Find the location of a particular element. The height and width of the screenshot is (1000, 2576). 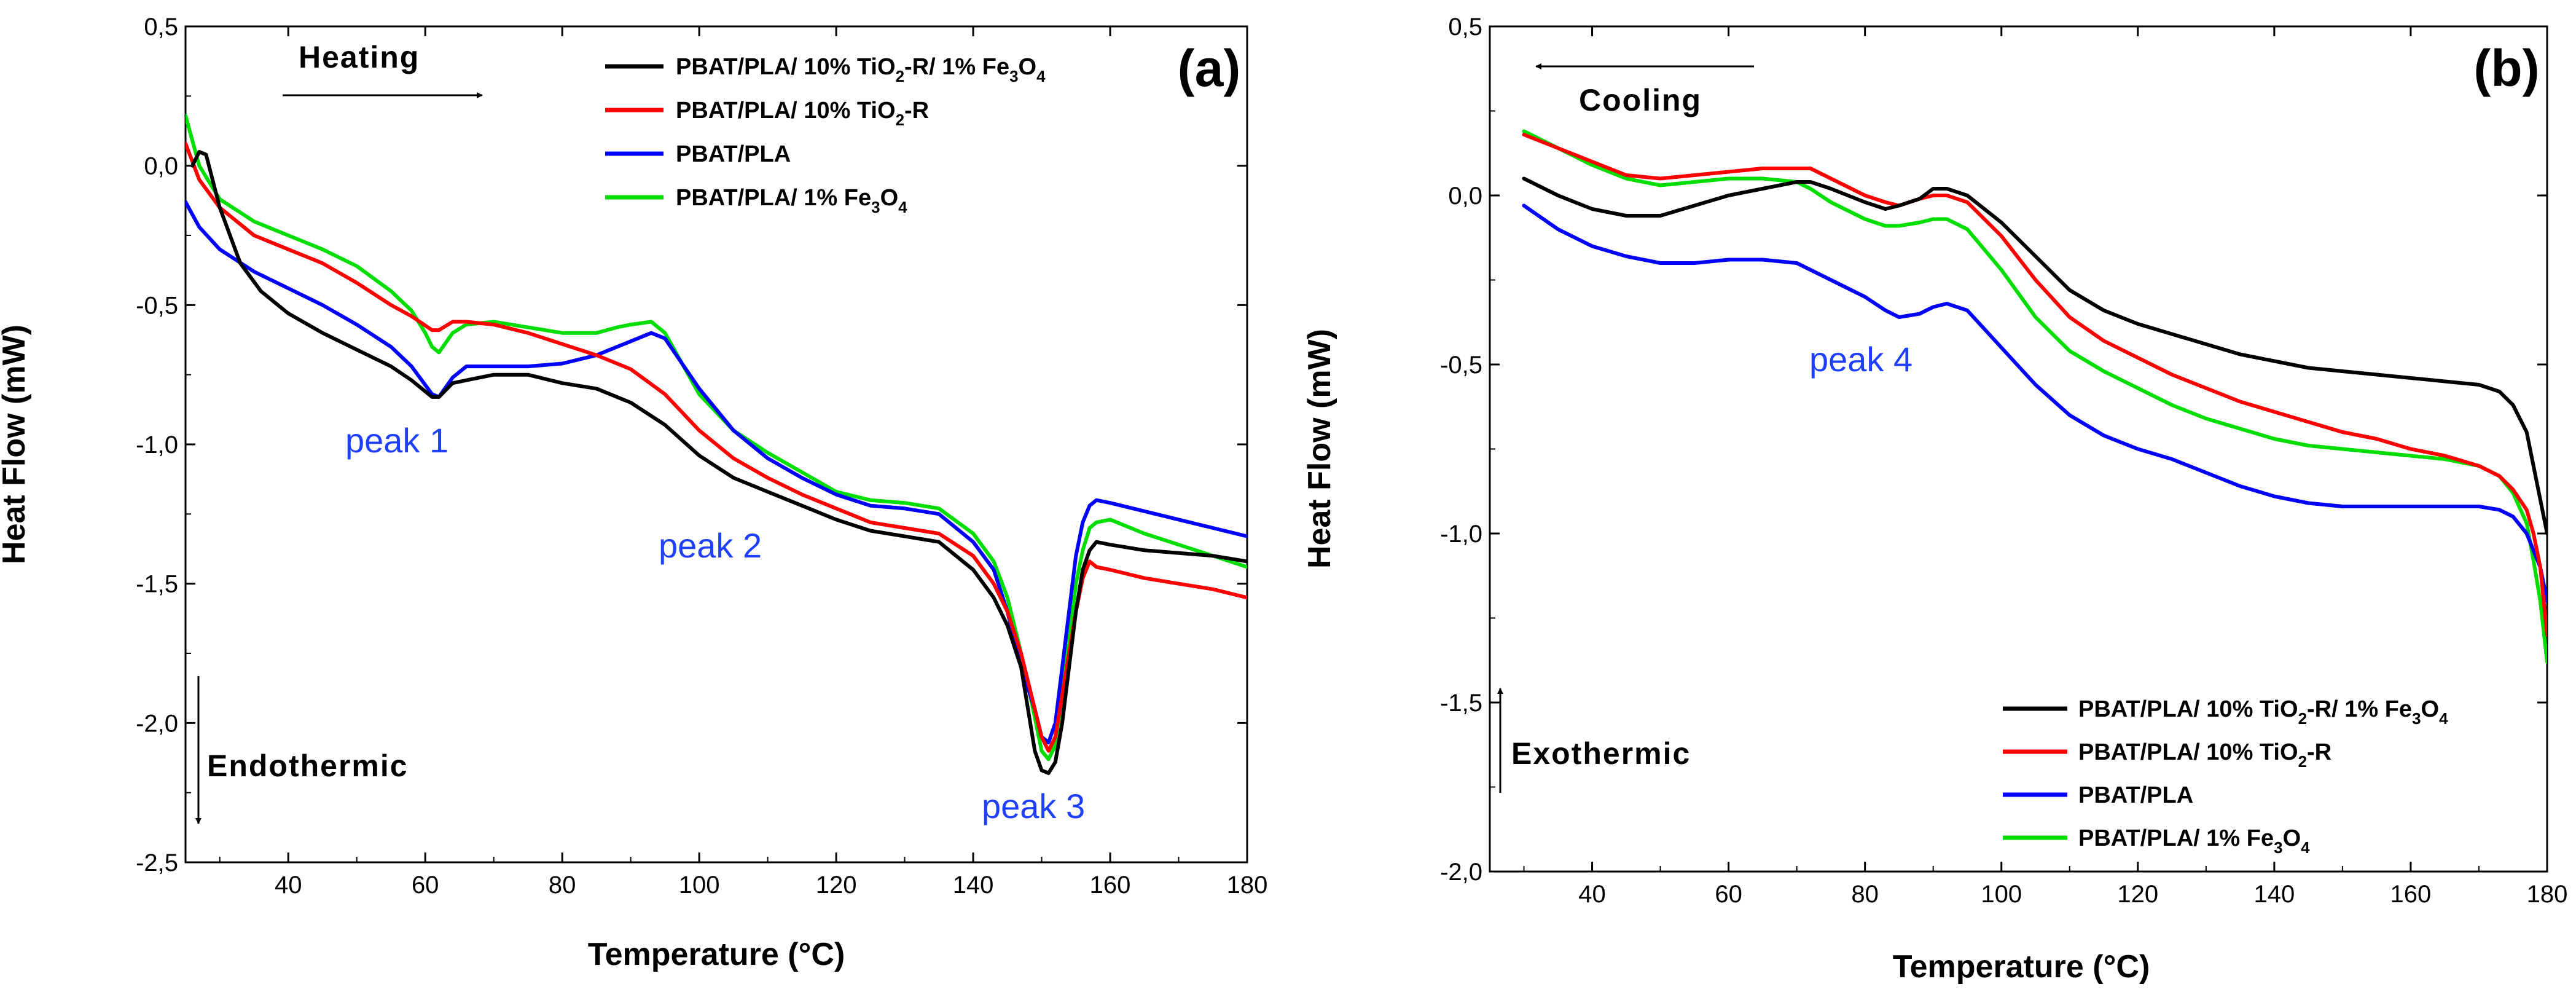

peak-label: peak 1 is located at coordinates (397, 440).